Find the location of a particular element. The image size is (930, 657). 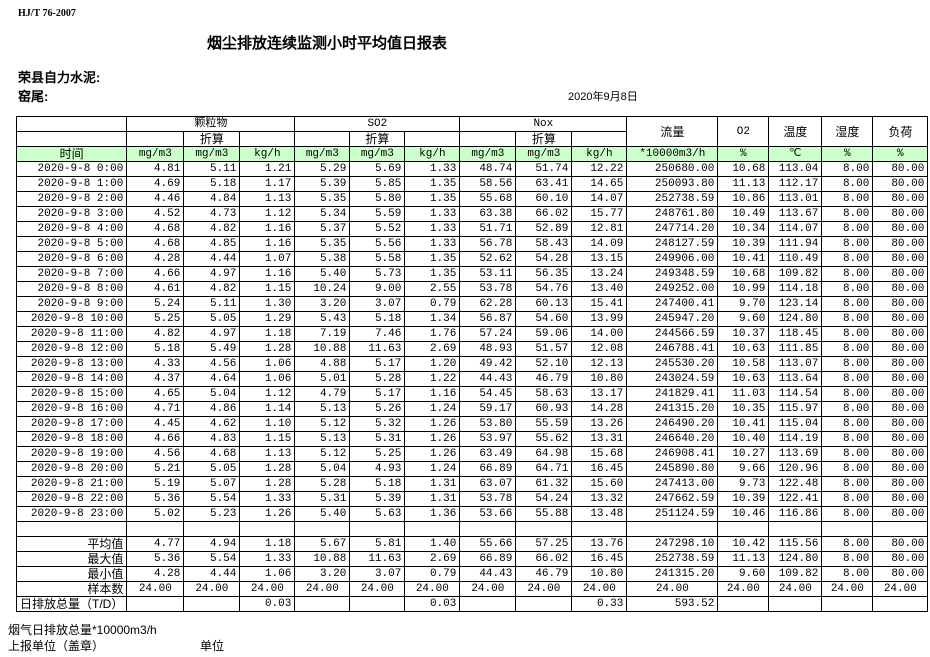

value-cell: 10.24 is located at coordinates (322, 289).